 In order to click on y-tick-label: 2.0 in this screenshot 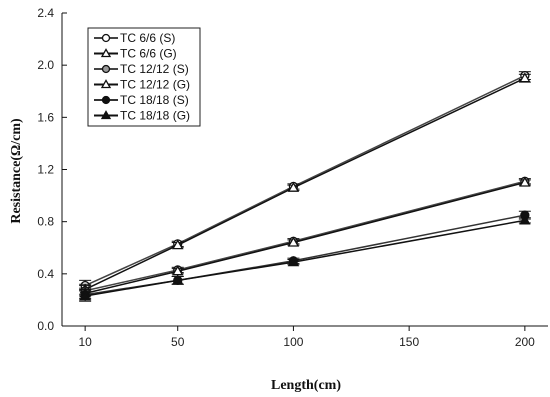, I will do `click(45, 65)`.